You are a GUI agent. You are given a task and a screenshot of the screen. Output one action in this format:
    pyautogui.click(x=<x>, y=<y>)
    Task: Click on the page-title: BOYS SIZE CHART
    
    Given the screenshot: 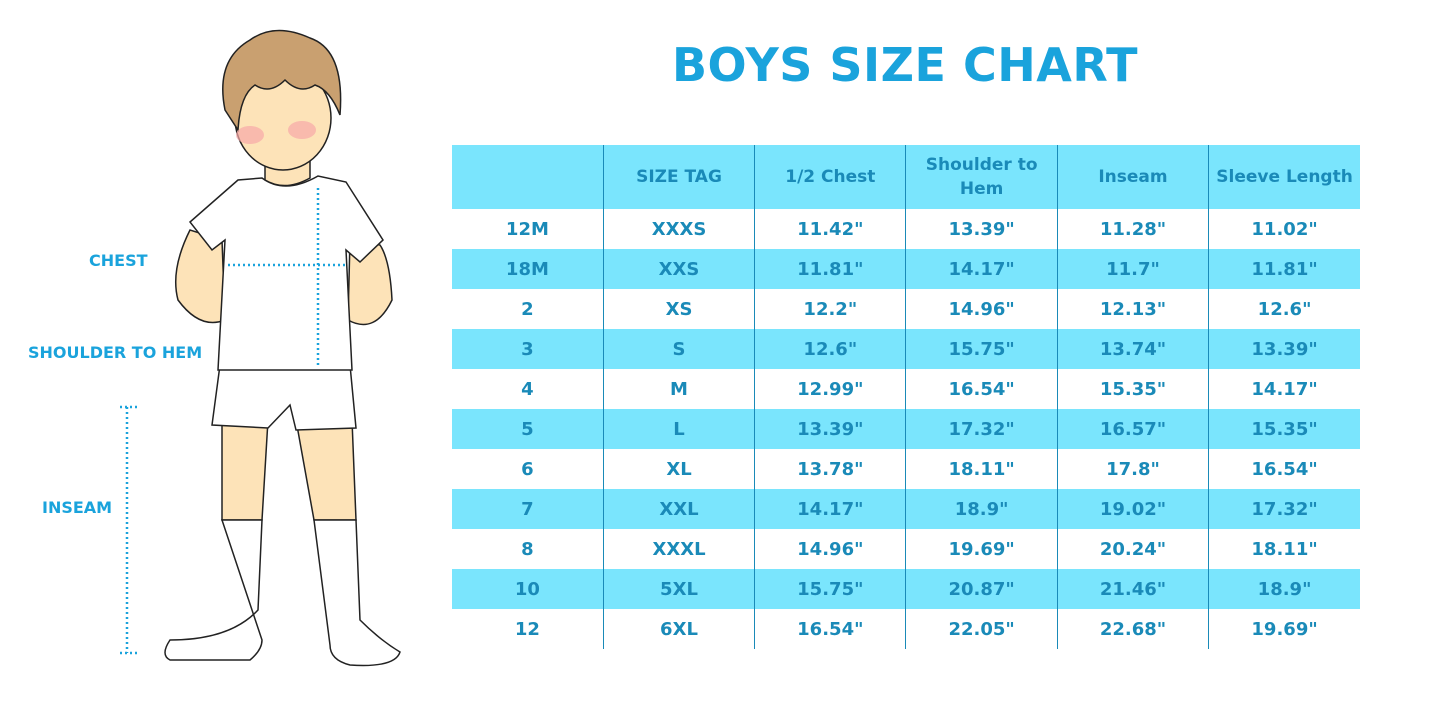 What is the action you would take?
    pyautogui.click(x=905, y=65)
    